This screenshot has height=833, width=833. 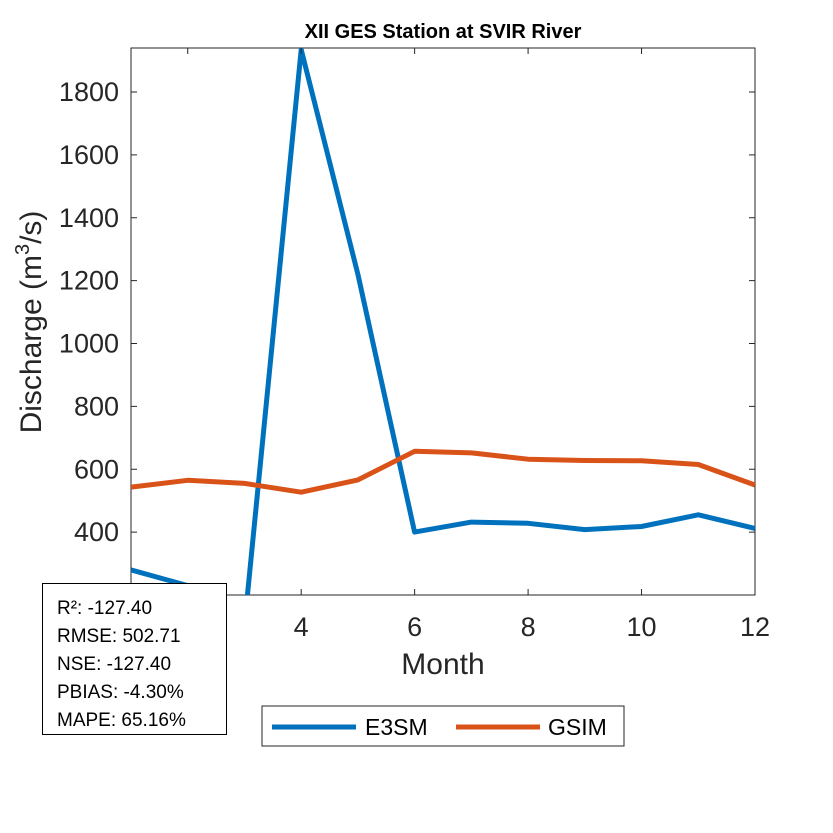 What do you see at coordinates (89, 218) in the screenshot?
I see `y-tick-label: 1400` at bounding box center [89, 218].